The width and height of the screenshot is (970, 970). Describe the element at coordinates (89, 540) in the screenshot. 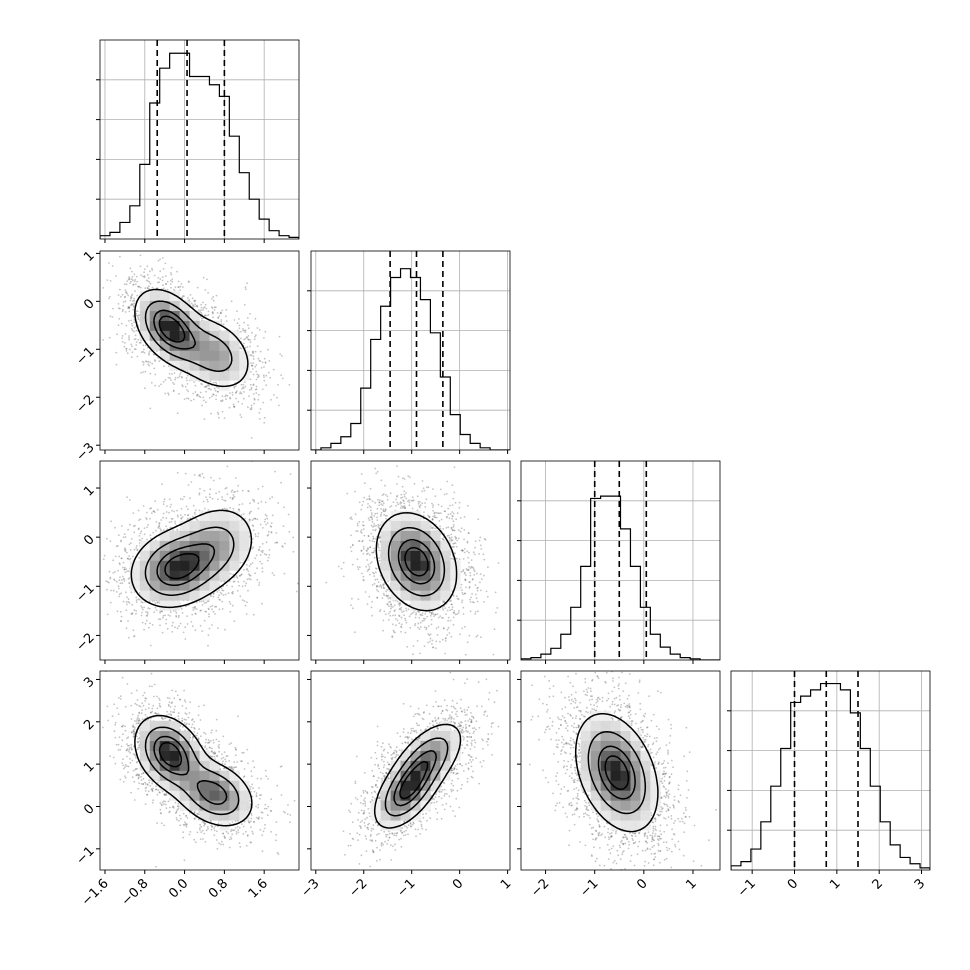

I see `y2-tick-label: 0` at that location.